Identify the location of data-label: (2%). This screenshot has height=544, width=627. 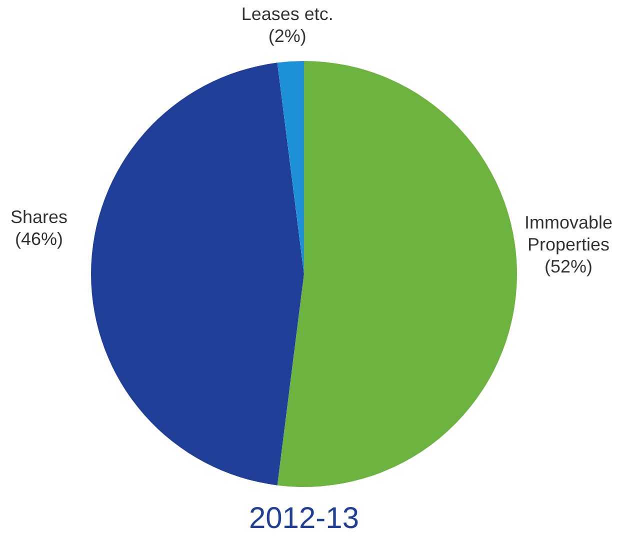
(287, 36).